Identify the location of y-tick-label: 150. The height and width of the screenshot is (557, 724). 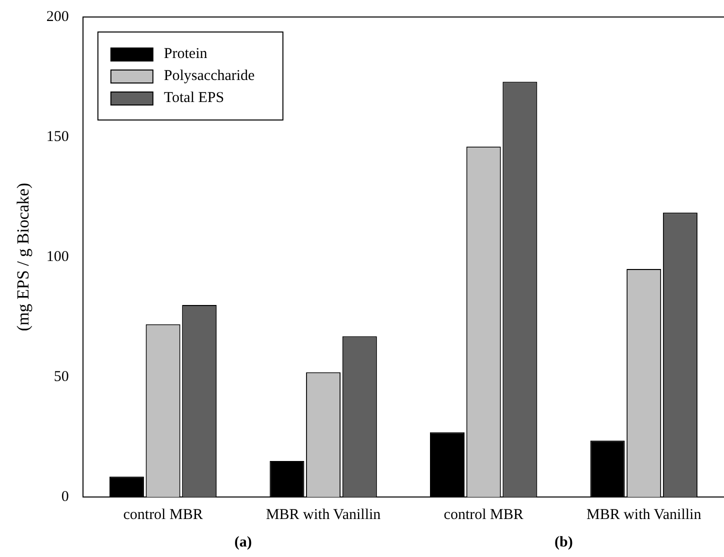
(57, 136).